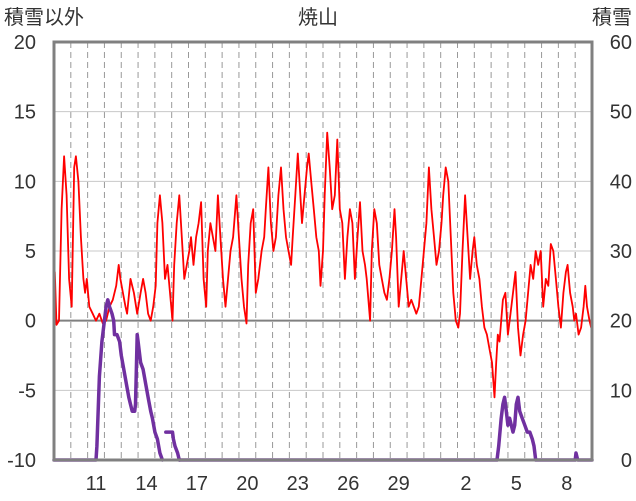  What do you see at coordinates (621, 322) in the screenshot?
I see `right-axis-tick-label: 20` at bounding box center [621, 322].